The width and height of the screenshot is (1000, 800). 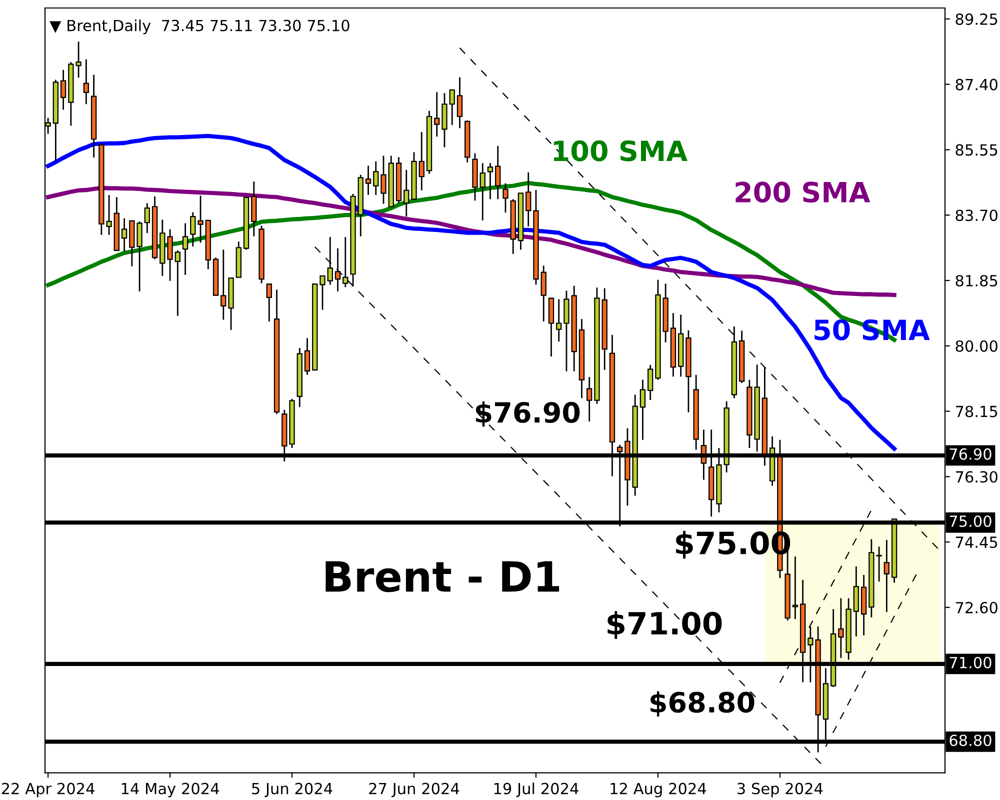 I want to click on text: 200 SMA, so click(x=803, y=192).